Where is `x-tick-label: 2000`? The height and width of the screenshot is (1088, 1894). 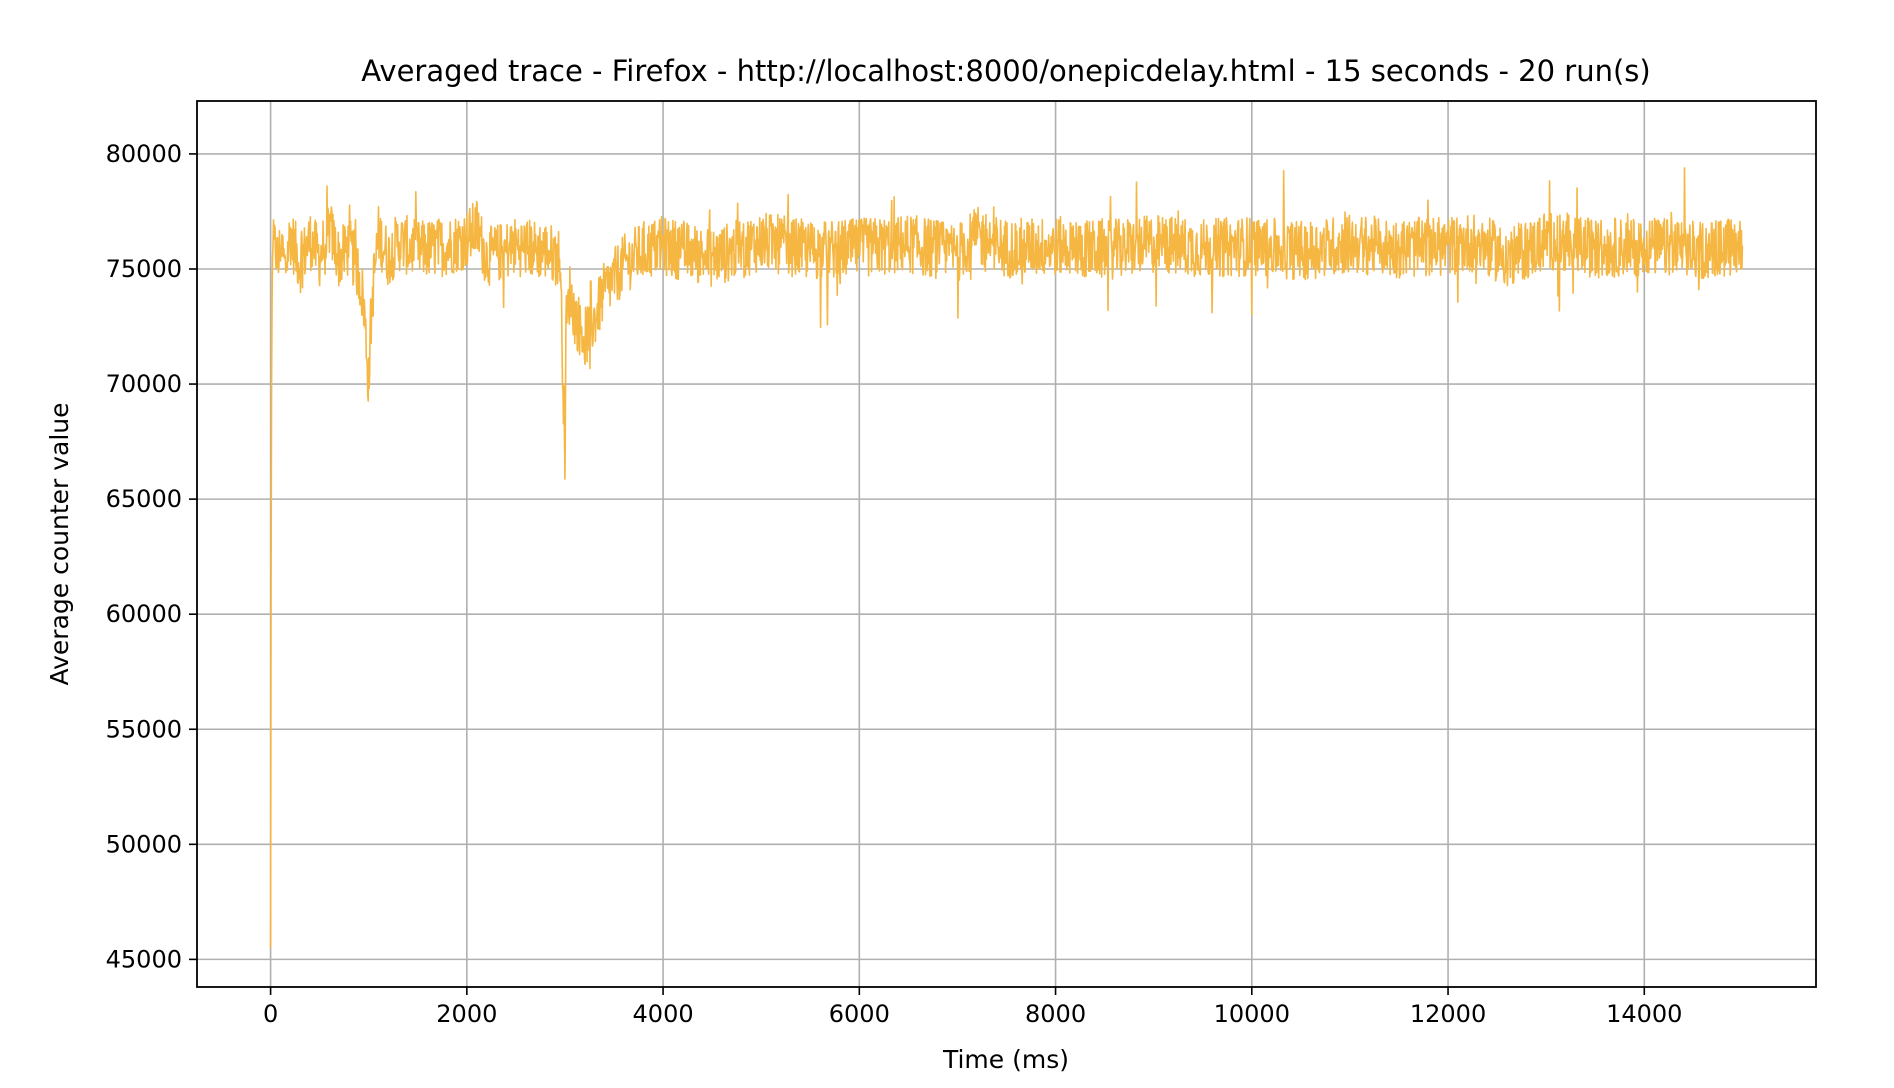
x-tick-label: 2000 is located at coordinates (466, 1014).